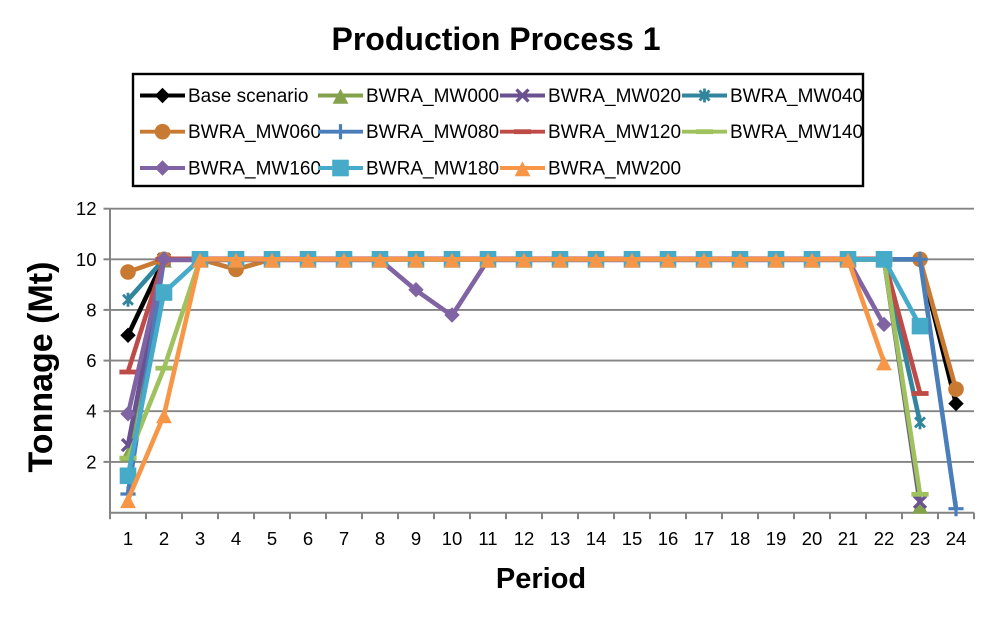 This screenshot has width=993, height=625. I want to click on svg-text: BWRA_MW020, so click(614, 96).